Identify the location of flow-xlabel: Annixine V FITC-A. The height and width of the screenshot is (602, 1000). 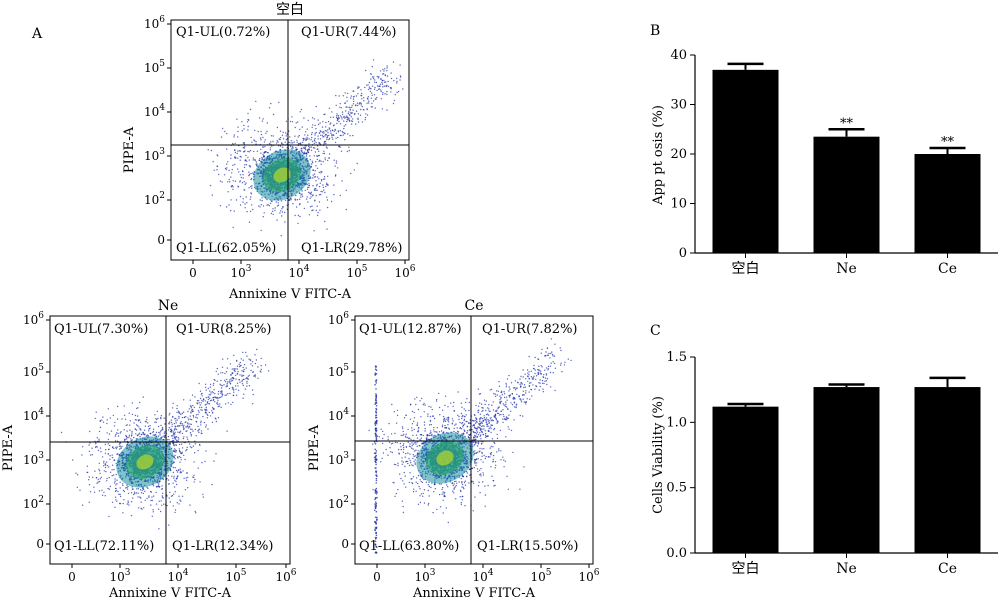
(170, 593).